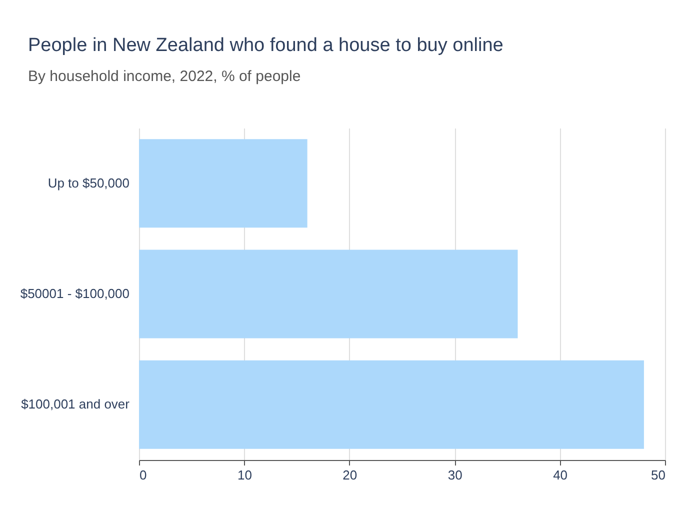 The height and width of the screenshot is (525, 700). Describe the element at coordinates (350, 475) in the screenshot. I see `x-tick-label: 20` at that location.